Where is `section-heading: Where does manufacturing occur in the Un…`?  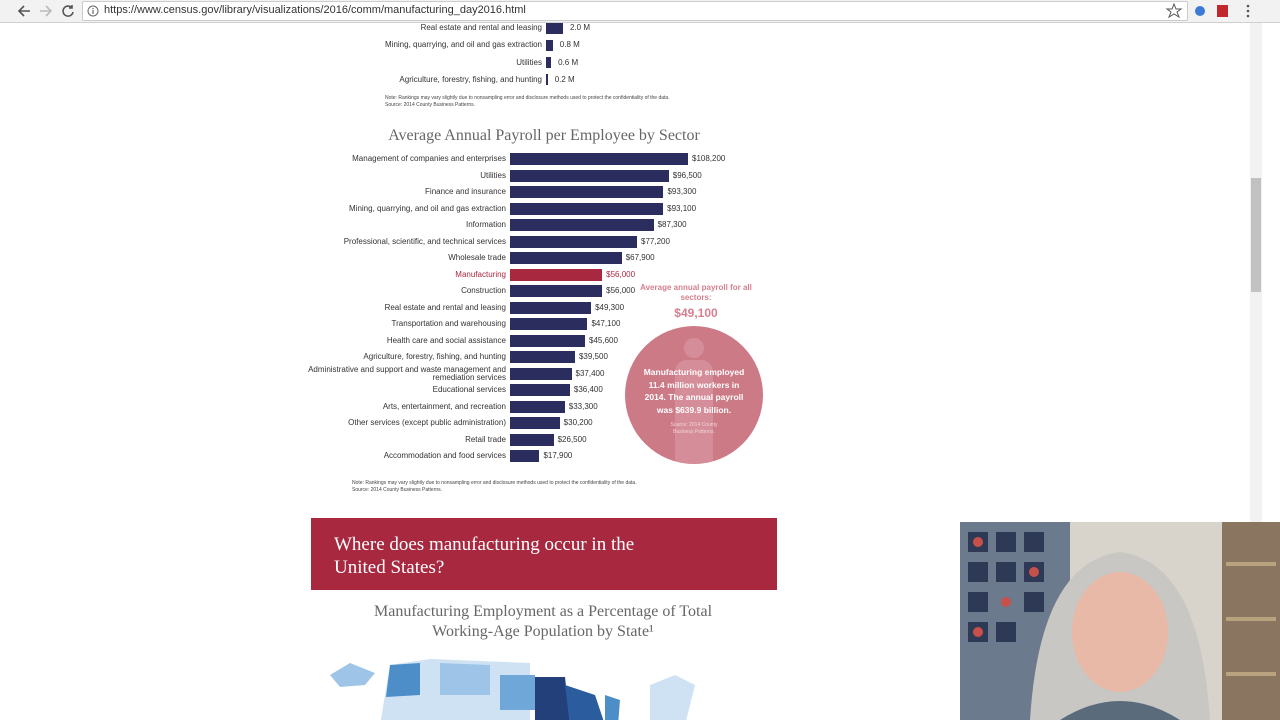 section-heading: Where does manufacturing occur in the Un… is located at coordinates (484, 556).